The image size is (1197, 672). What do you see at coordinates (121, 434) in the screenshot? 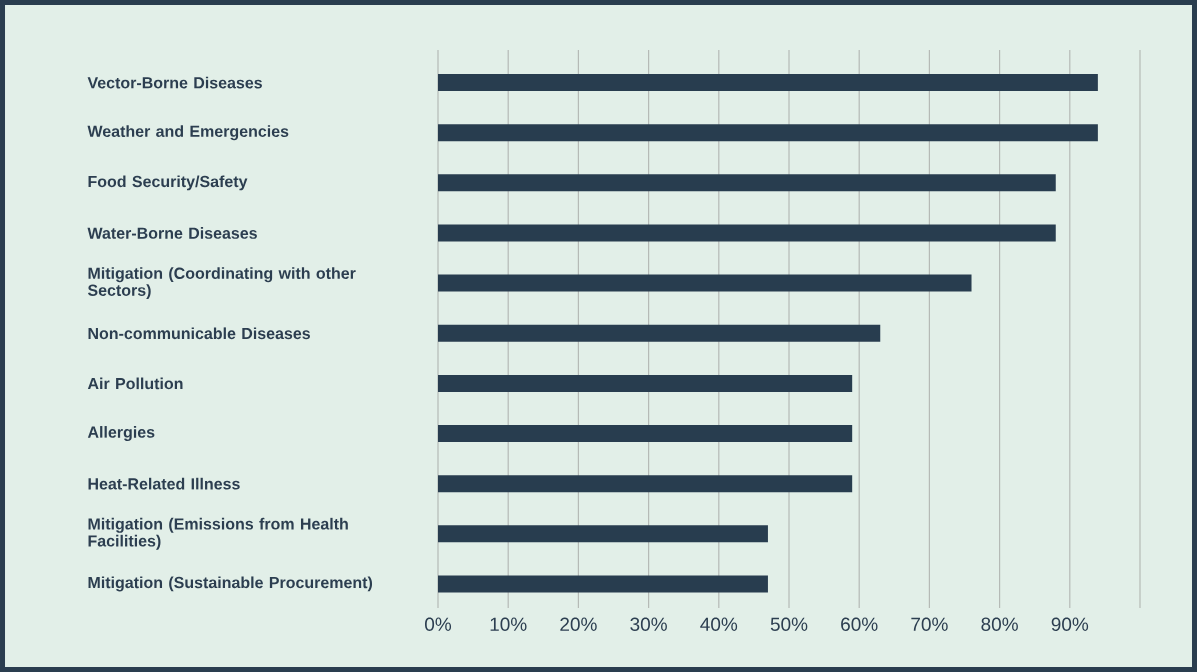
I see `y-tick-label: Allergies` at bounding box center [121, 434].